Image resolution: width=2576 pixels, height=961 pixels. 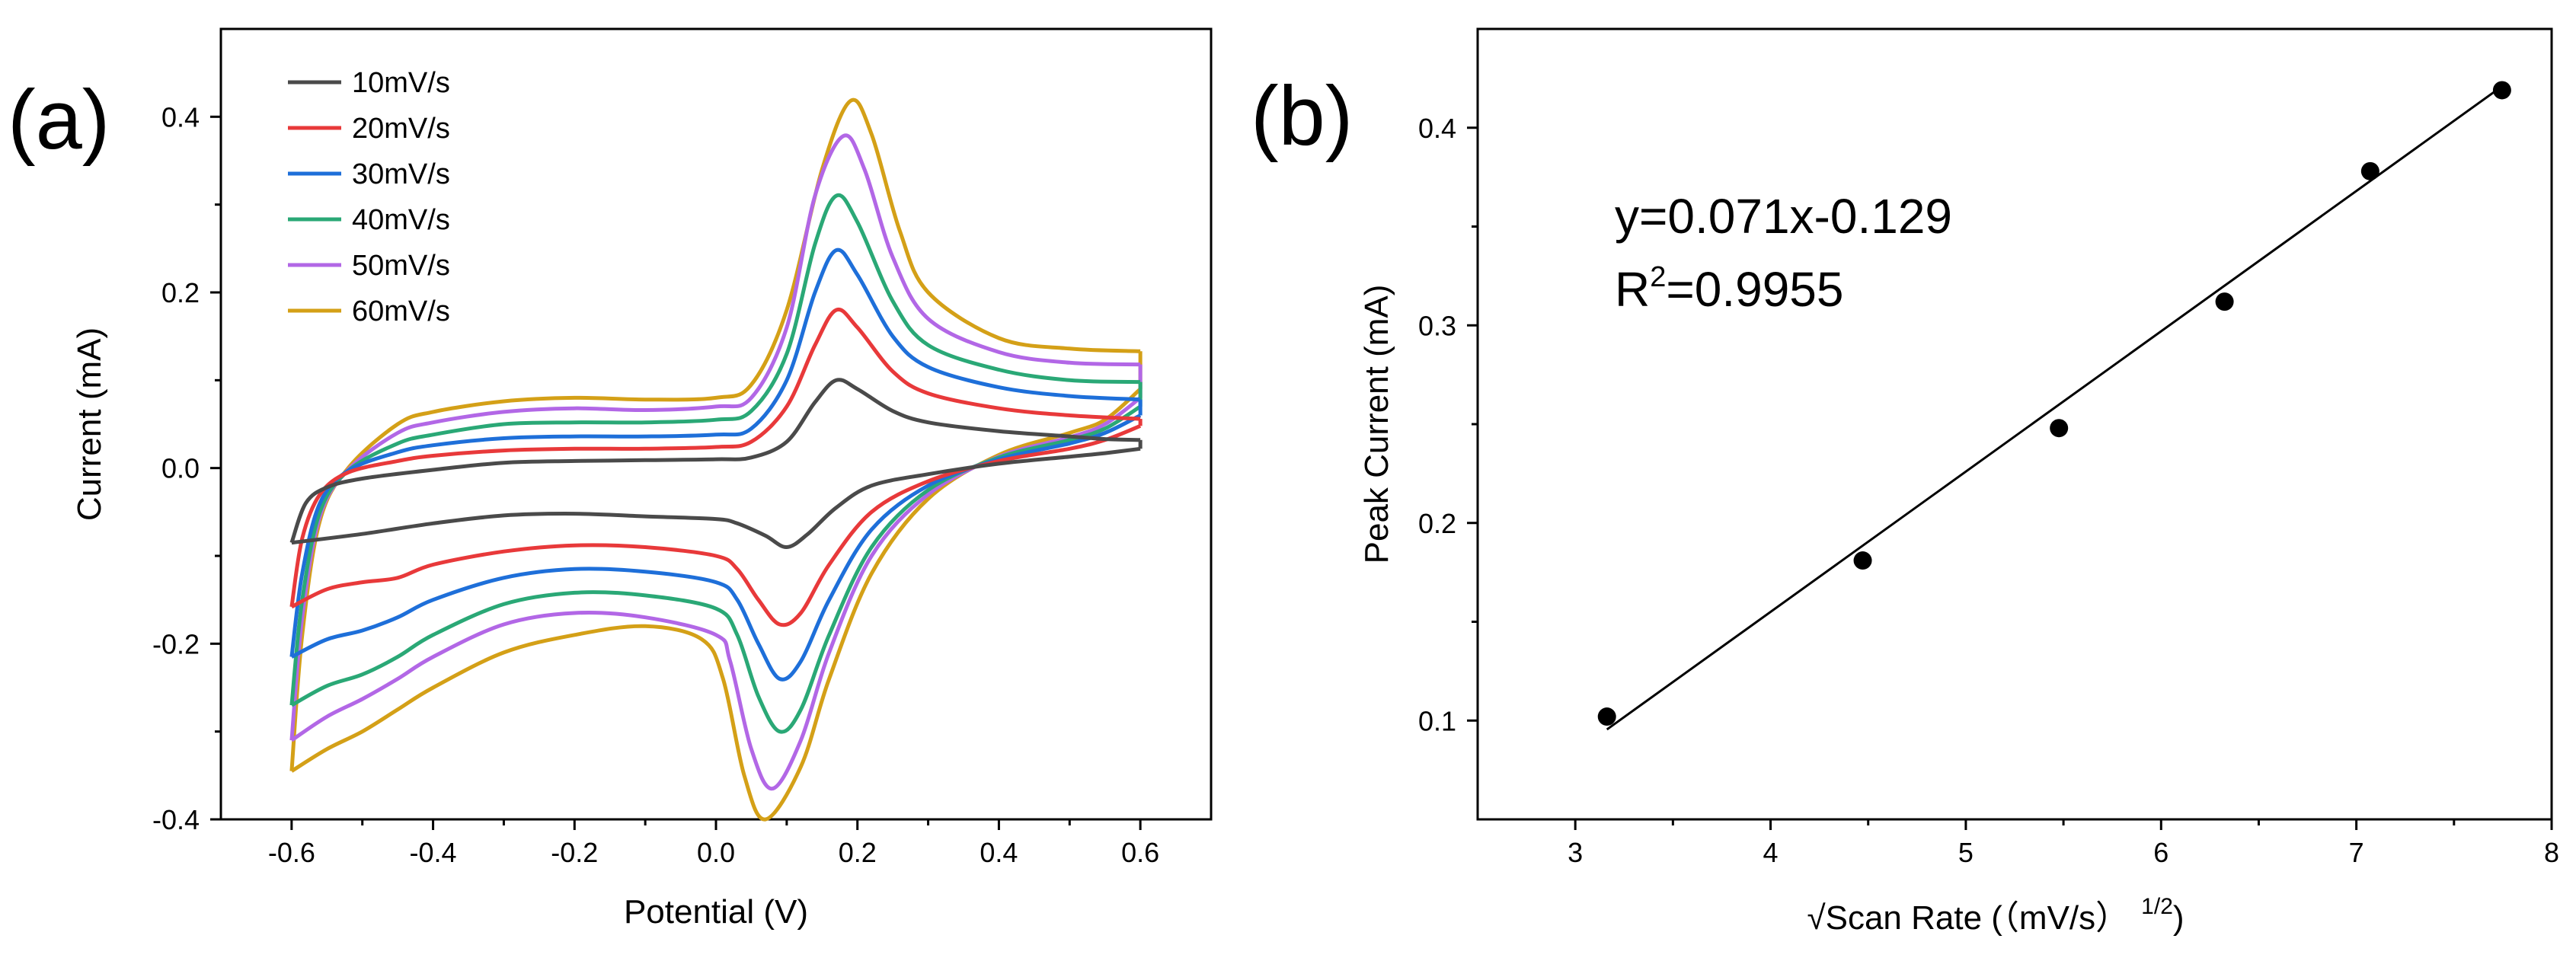 I want to click on panel-b-x-axis-label: √Scan Rate (（mV/s） 1/2), so click(x=1996, y=916).